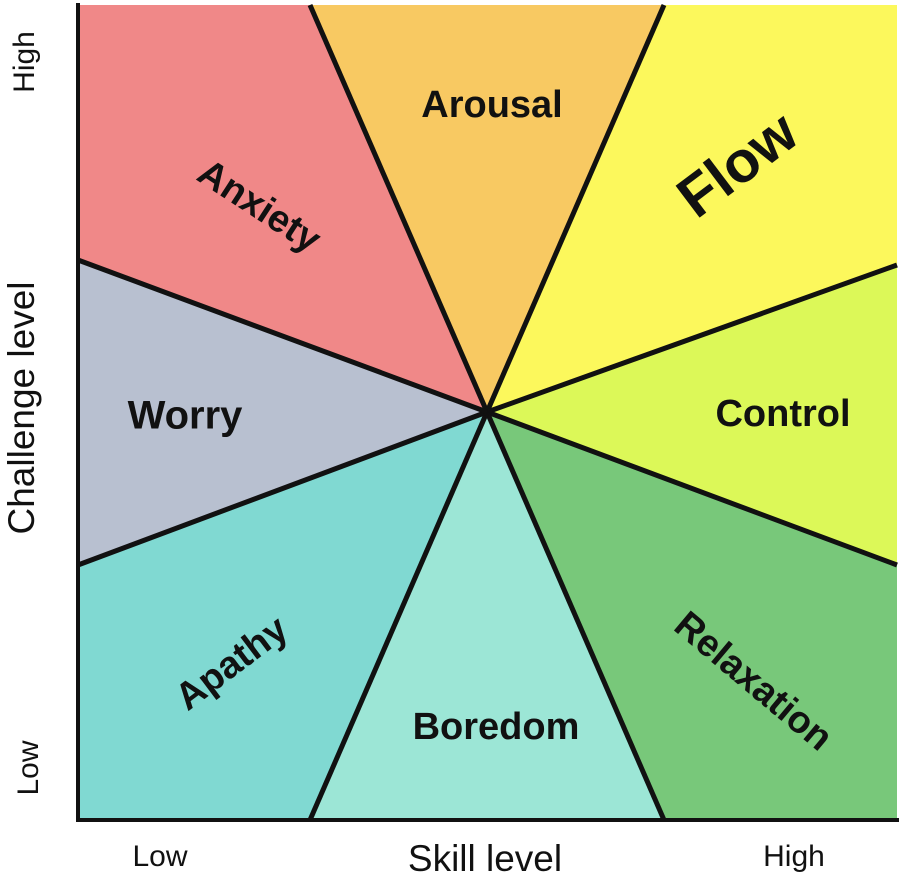  I want to click on control-label: Control, so click(782, 414).